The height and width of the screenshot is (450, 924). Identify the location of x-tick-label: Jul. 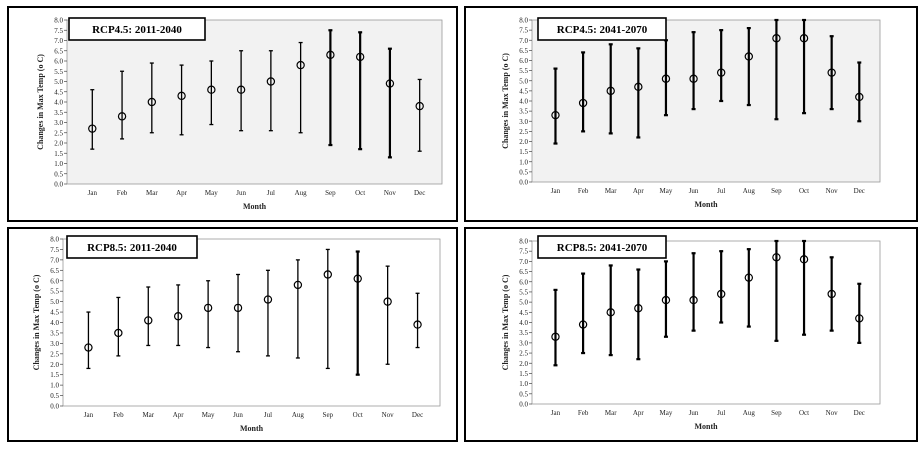
(721, 413).